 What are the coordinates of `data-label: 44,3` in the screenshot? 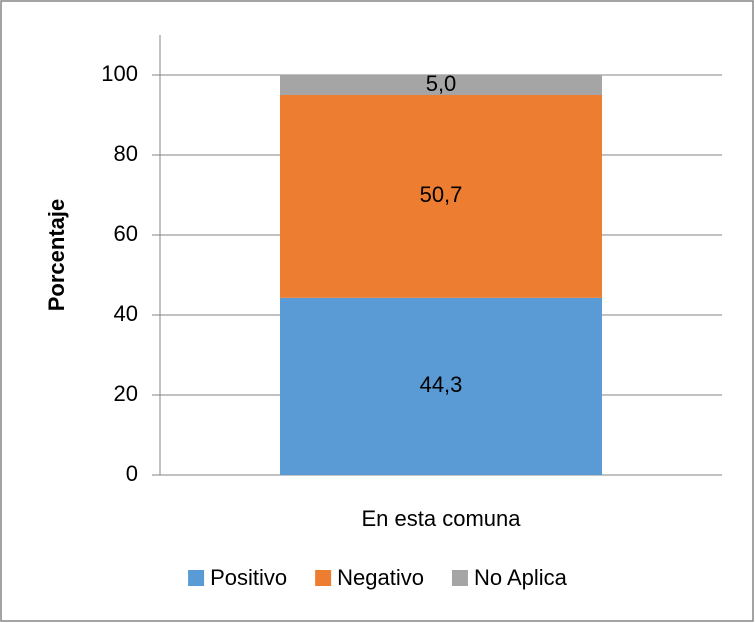 It's located at (441, 384).